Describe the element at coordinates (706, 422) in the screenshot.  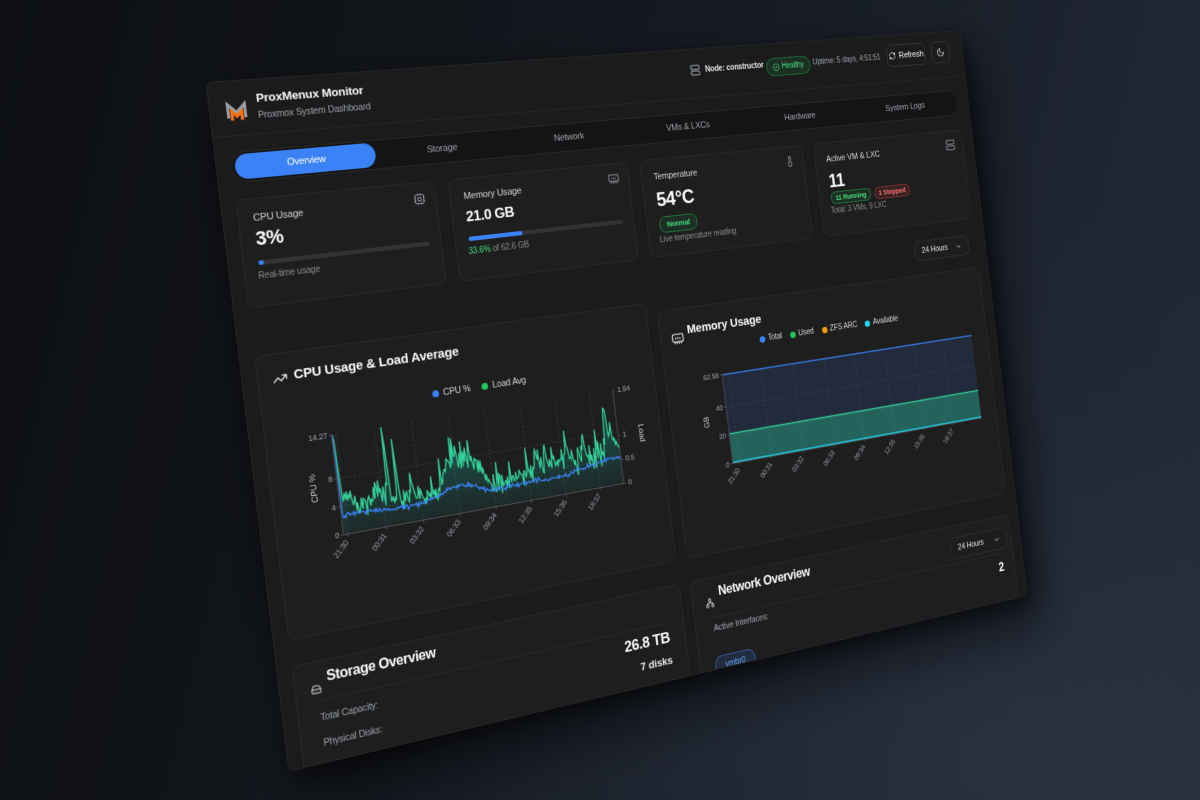
I see `svg-text: GB` at that location.